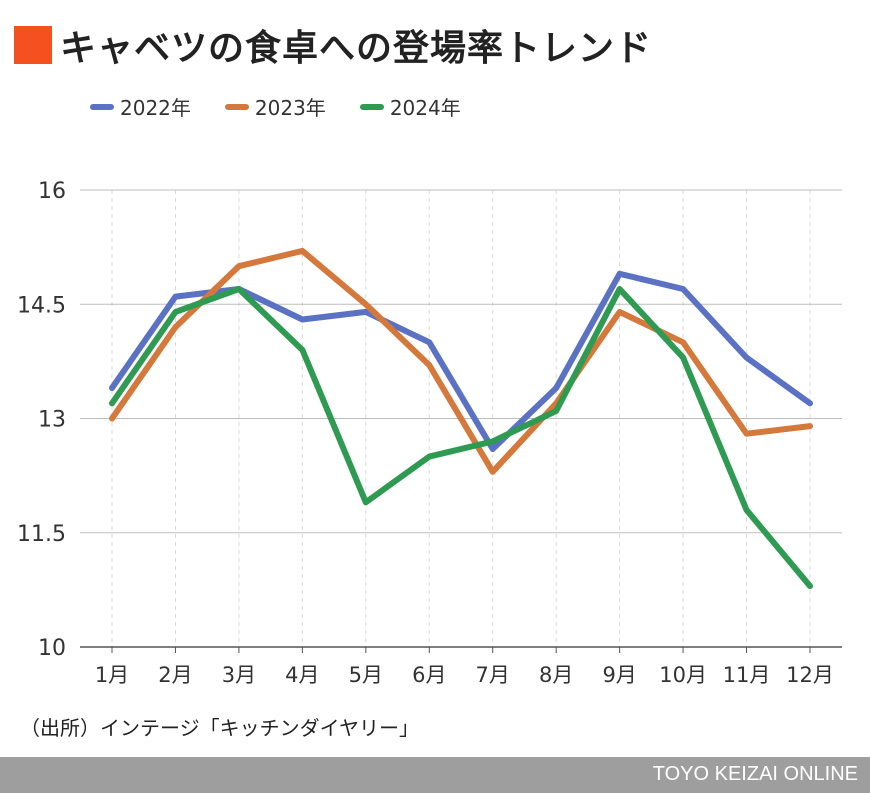 Image resolution: width=870 pixels, height=793 pixels. What do you see at coordinates (52, 191) in the screenshot?
I see `y-tick-label: 16` at bounding box center [52, 191].